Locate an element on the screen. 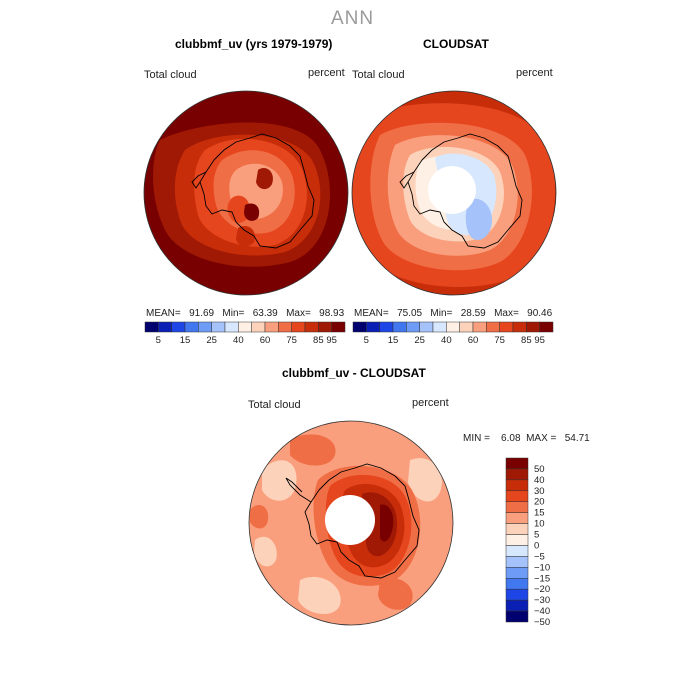 The width and height of the screenshot is (700, 700). colorbar1-tick-label: 15 is located at coordinates (185, 340).